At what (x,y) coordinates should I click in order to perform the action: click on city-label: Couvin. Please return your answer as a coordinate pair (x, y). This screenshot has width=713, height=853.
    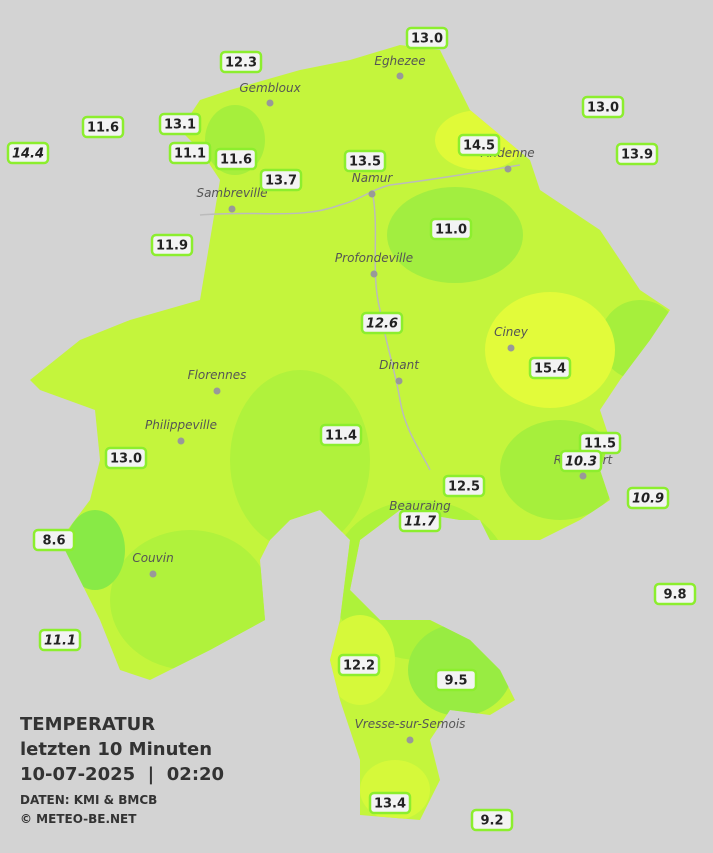
    Looking at the image, I should click on (152, 558).